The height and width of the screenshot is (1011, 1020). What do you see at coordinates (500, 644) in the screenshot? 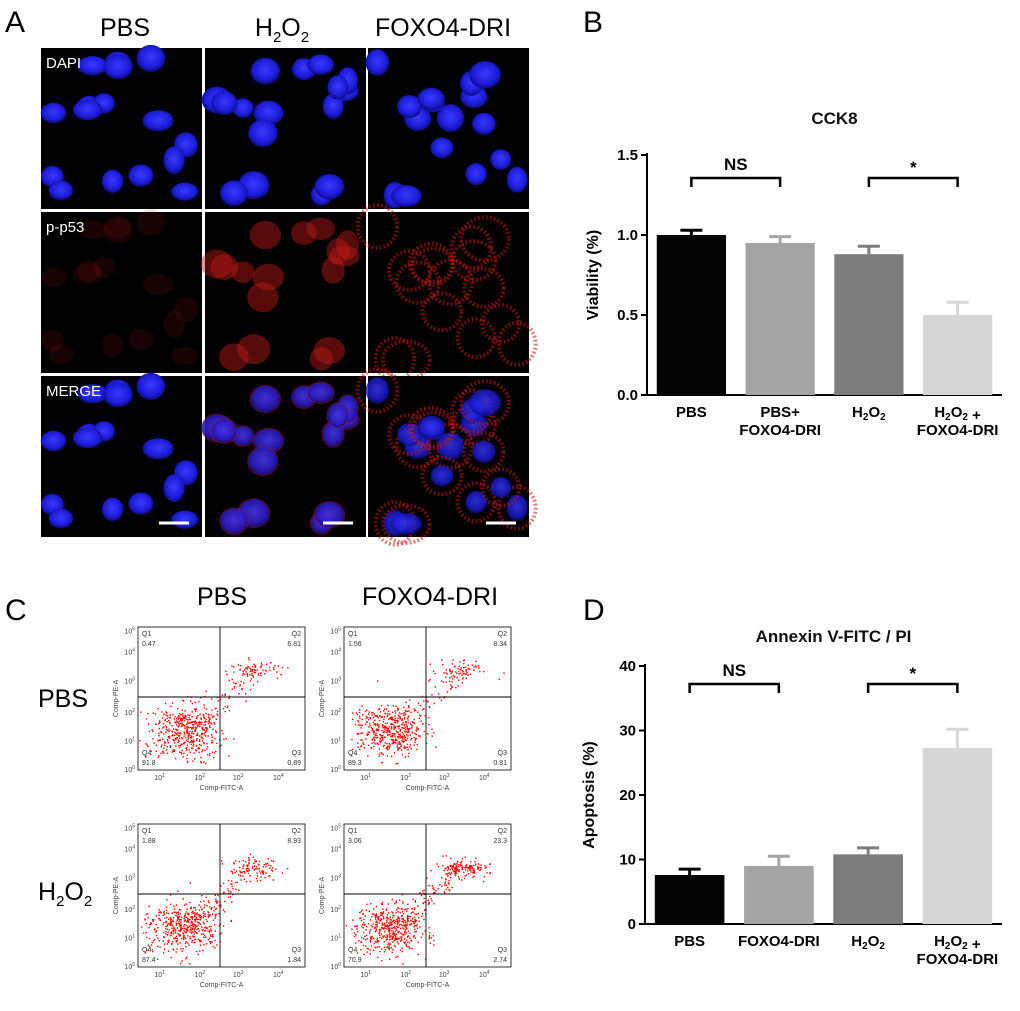
I see `quadrant-percent: 8.34` at bounding box center [500, 644].